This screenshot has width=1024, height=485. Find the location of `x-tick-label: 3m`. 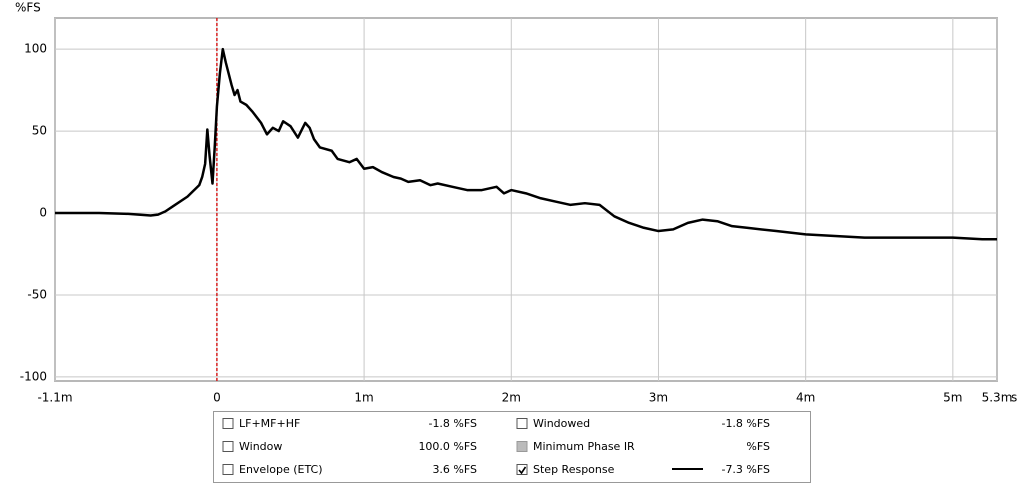

x-tick-label: 3m is located at coordinates (658, 398).